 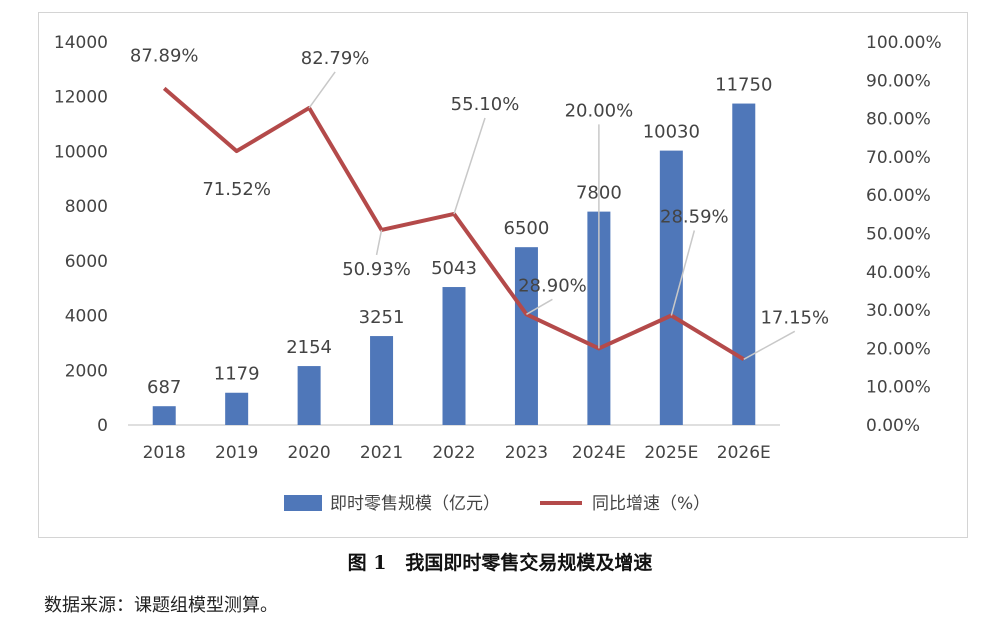 I want to click on y-left-tick-label: 2000, so click(x=86, y=371).